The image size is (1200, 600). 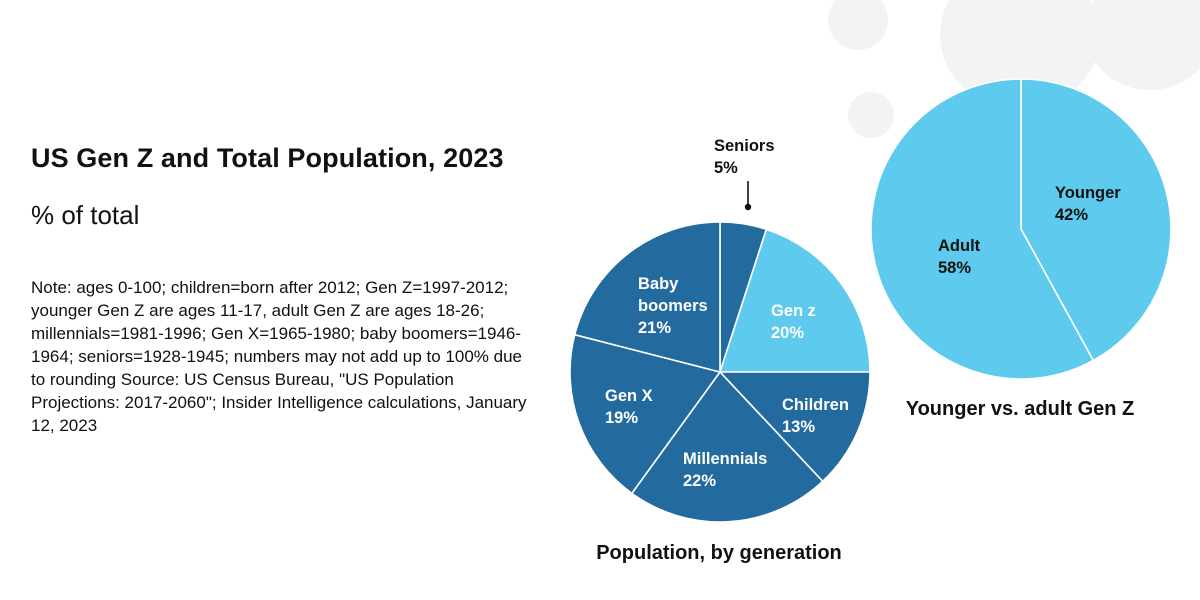 I want to click on slice-label-millennials: Millennials 22%, so click(x=725, y=470).